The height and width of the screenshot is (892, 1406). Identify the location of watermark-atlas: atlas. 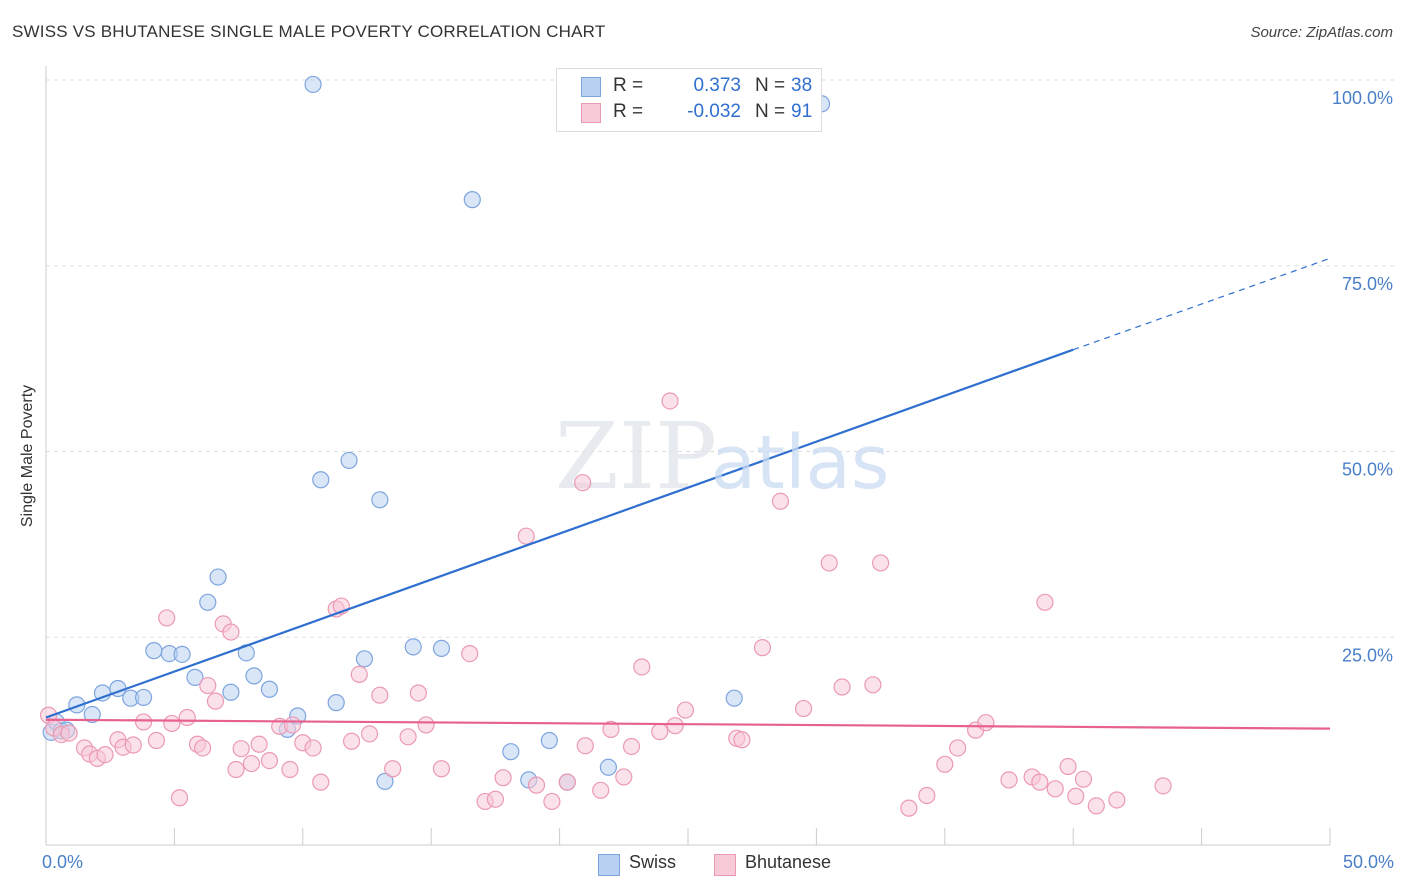
(800, 463).